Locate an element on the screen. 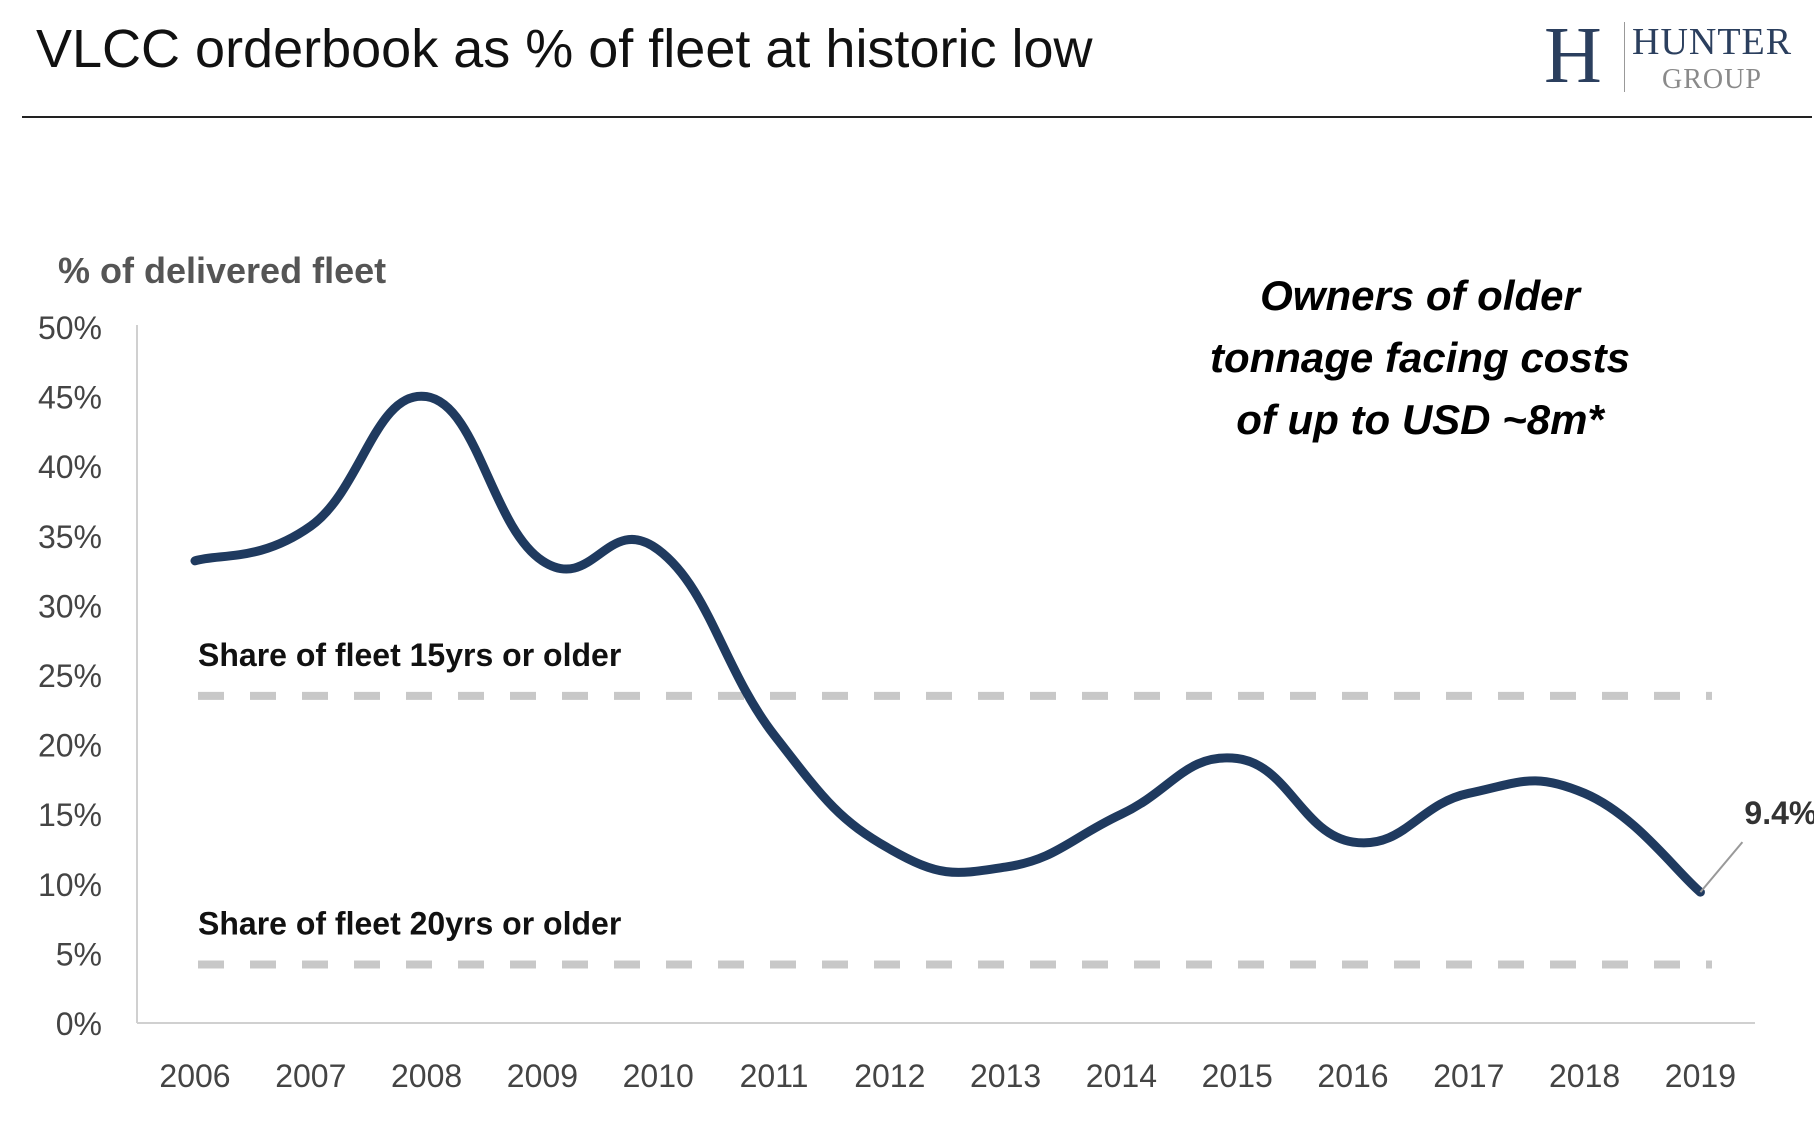 The image size is (1814, 1140). y-tick-label: 20% is located at coordinates (70, 746).